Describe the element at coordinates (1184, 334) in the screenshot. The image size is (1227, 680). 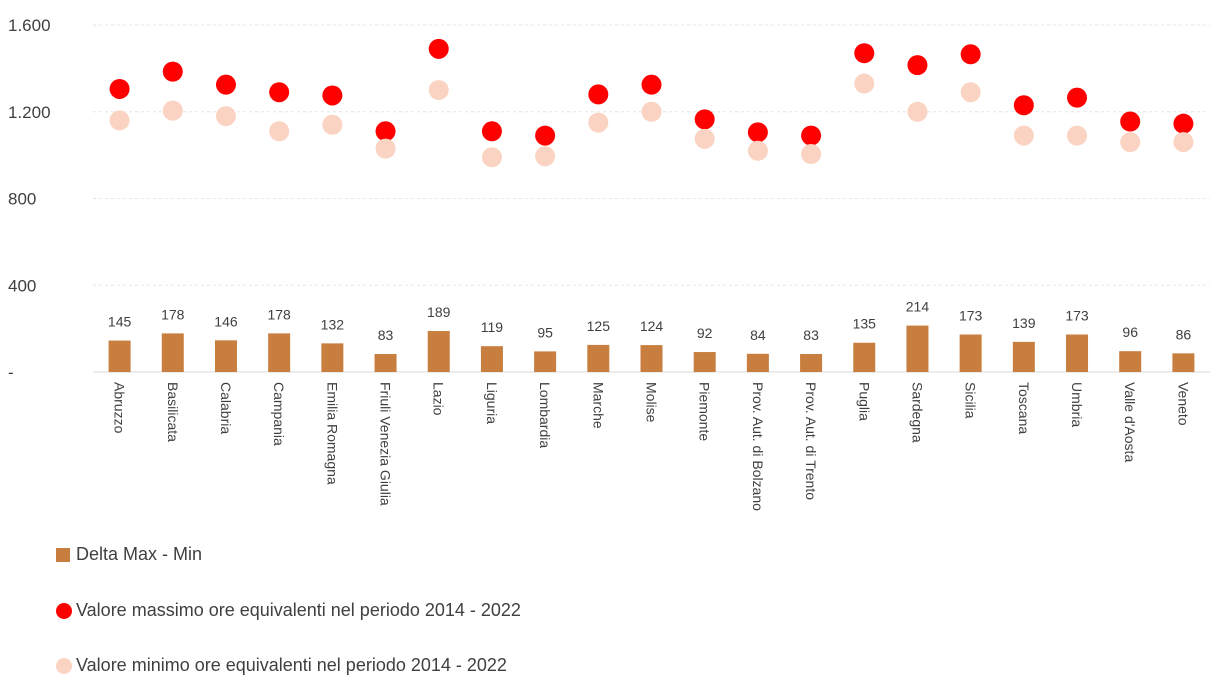
I see `bar-data-label: 86` at that location.